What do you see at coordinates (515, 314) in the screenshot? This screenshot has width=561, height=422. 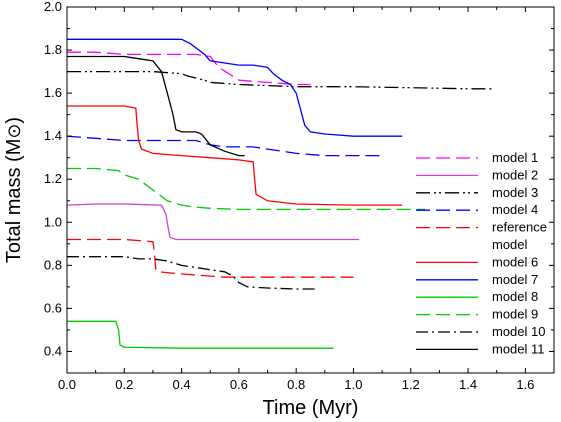 I see `legend-label: model 9` at bounding box center [515, 314].